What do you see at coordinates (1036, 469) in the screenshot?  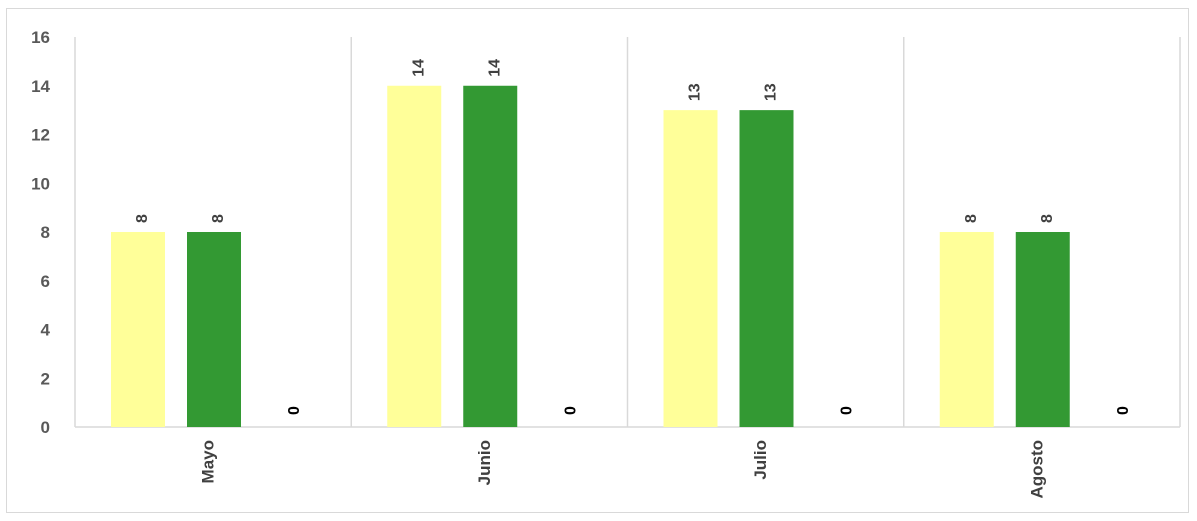 I see `x-tick-label: Agosto` at bounding box center [1036, 469].